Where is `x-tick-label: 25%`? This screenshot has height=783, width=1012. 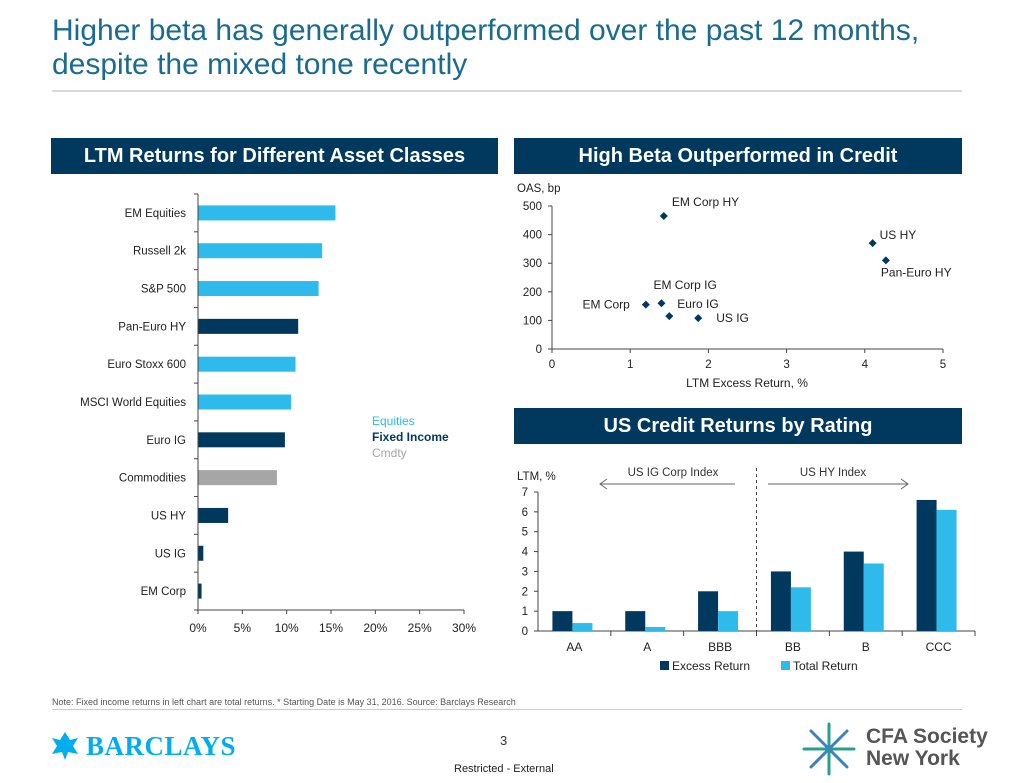
x-tick-label: 25% is located at coordinates (420, 628).